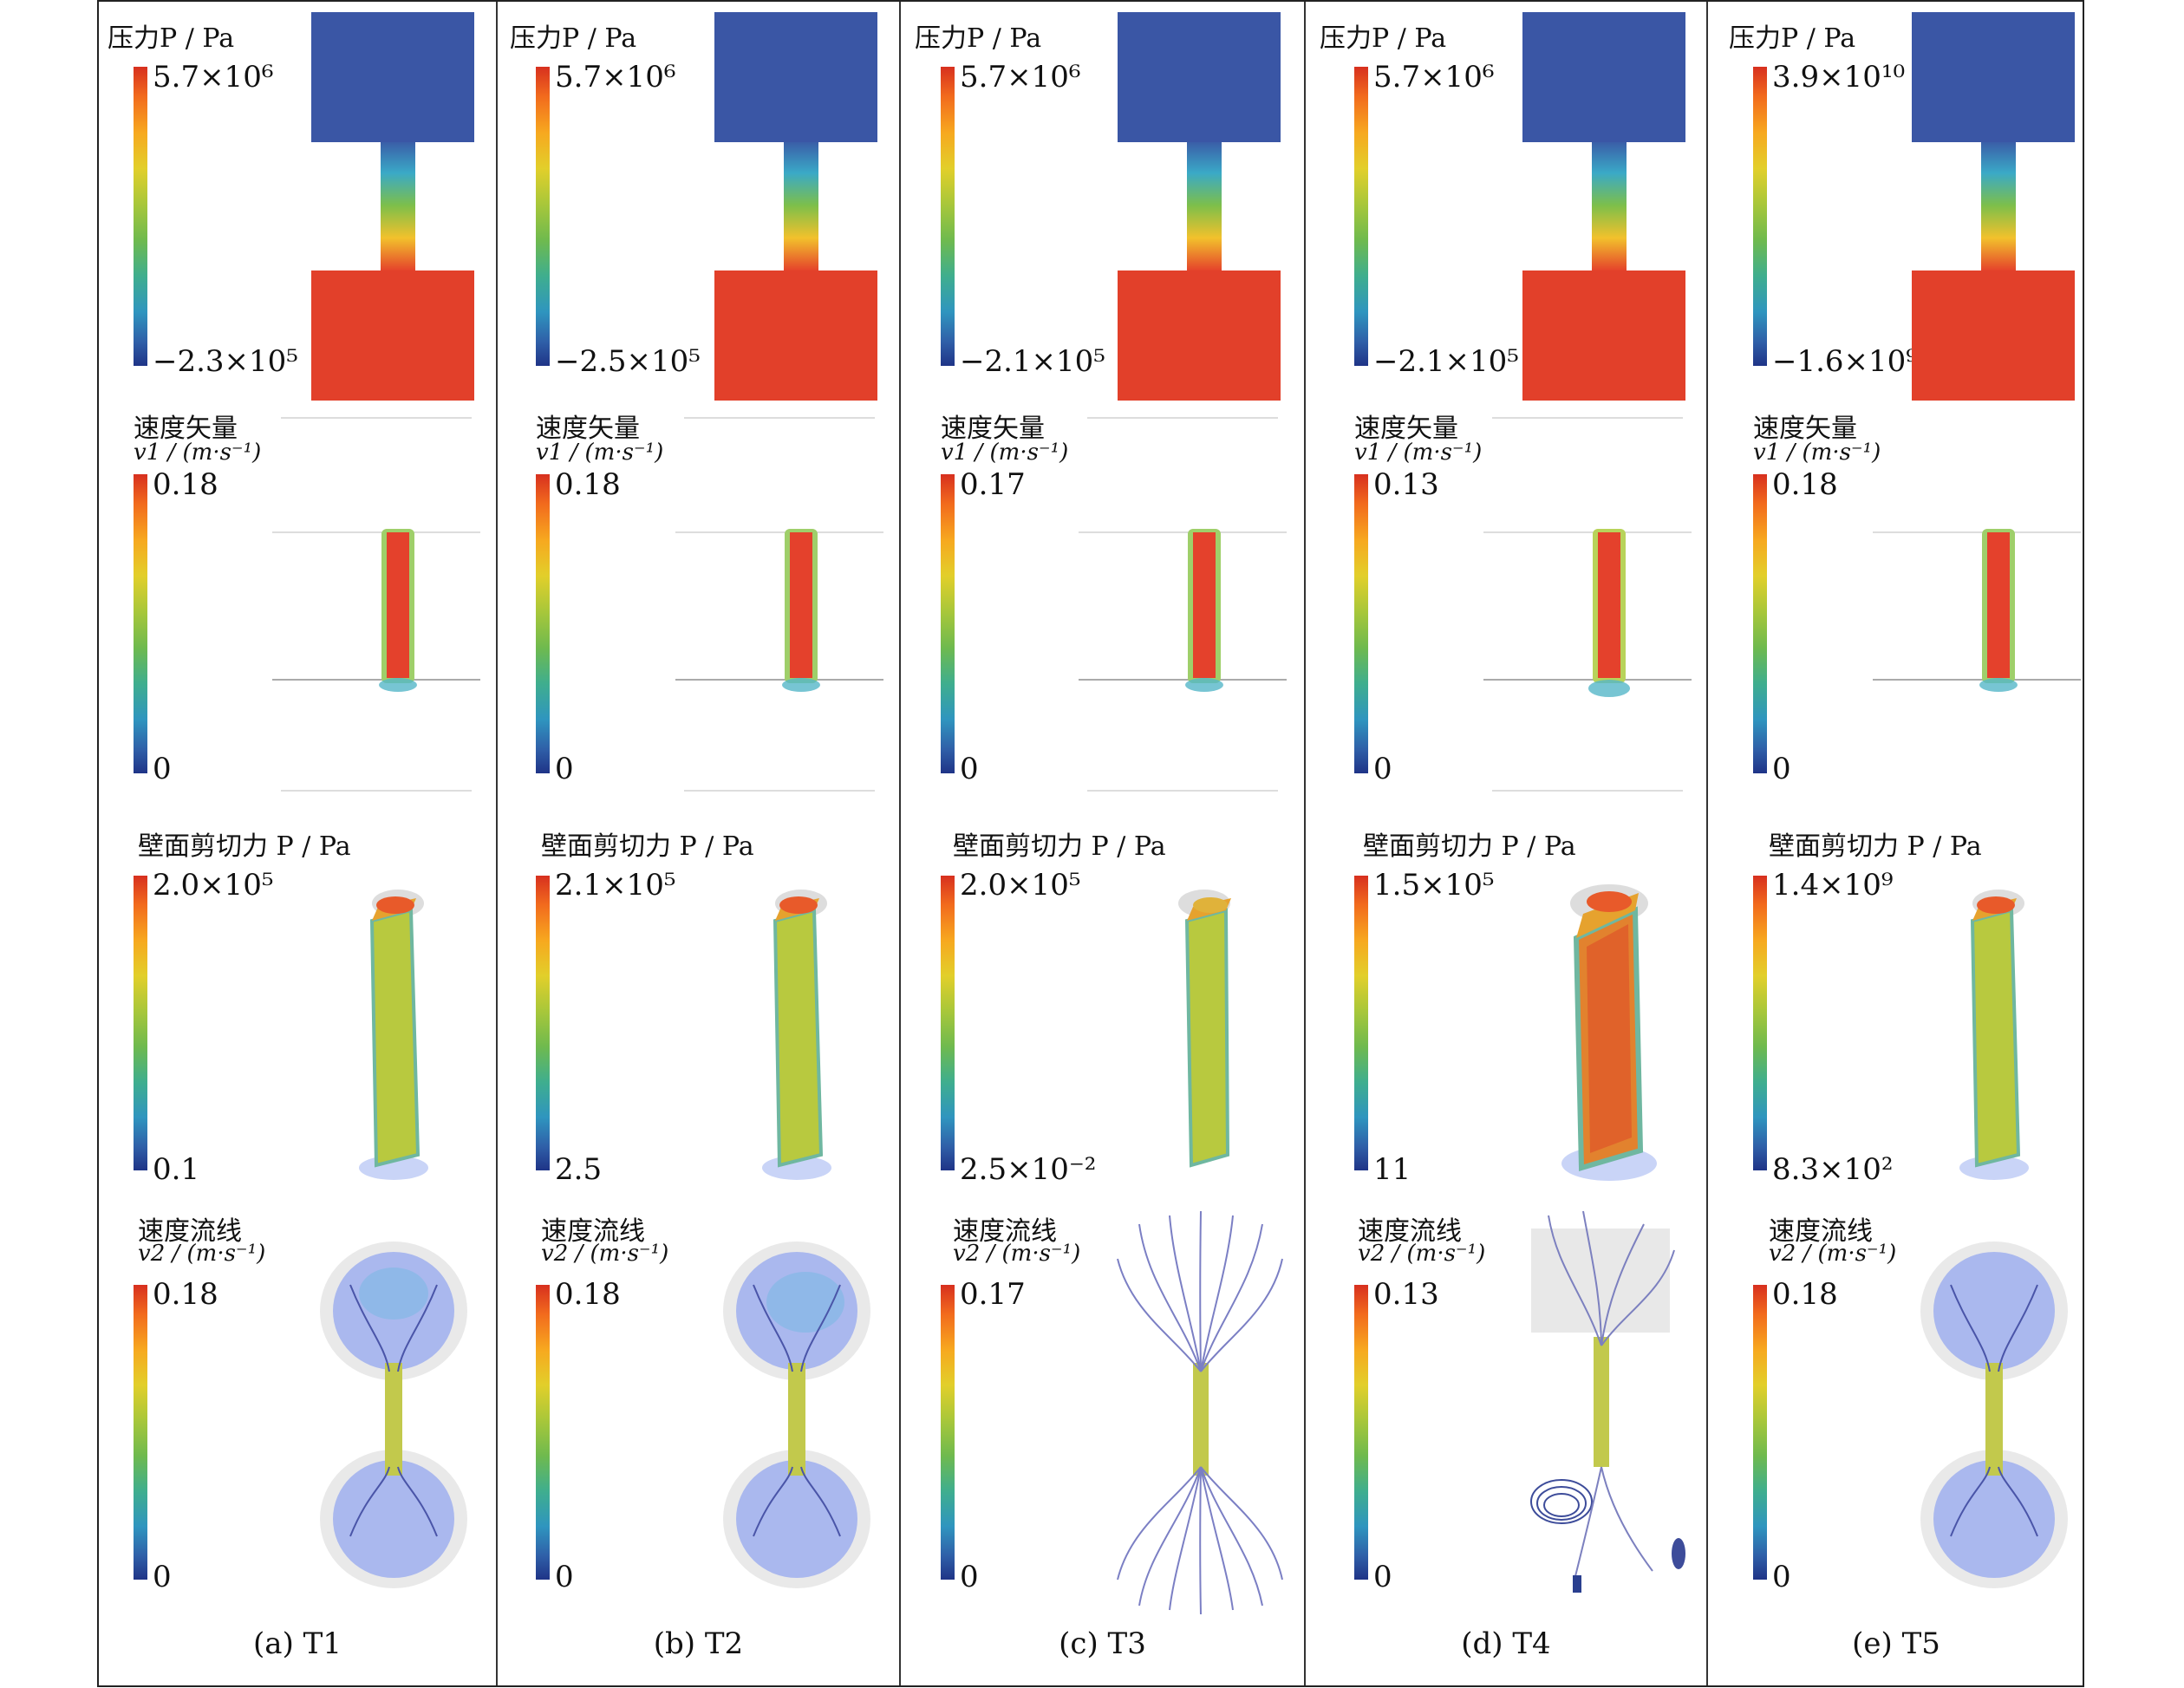 The height and width of the screenshot is (1688, 2184). Describe the element at coordinates (993, 1294) in the screenshot. I see `colorbar-max: 0.17` at that location.